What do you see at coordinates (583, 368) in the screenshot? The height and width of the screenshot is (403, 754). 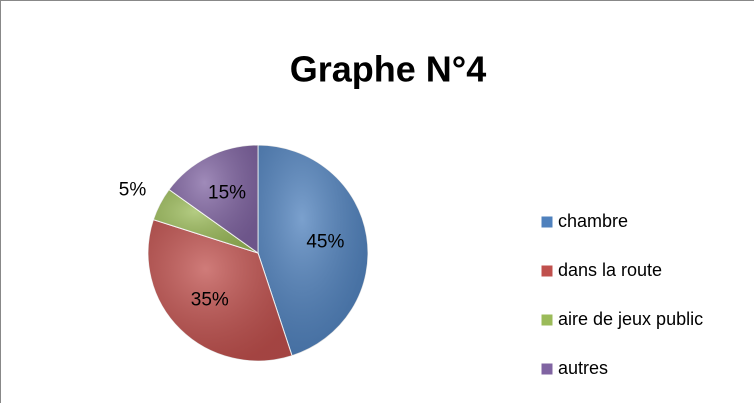 I see `legend-label: autres` at bounding box center [583, 368].